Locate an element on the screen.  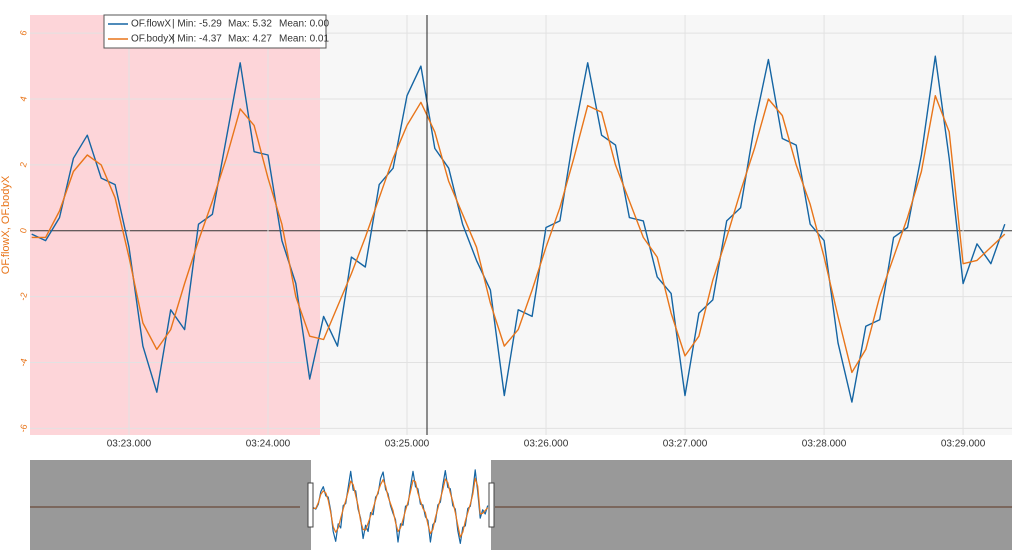
series-line is located at coordinates (401, 507).